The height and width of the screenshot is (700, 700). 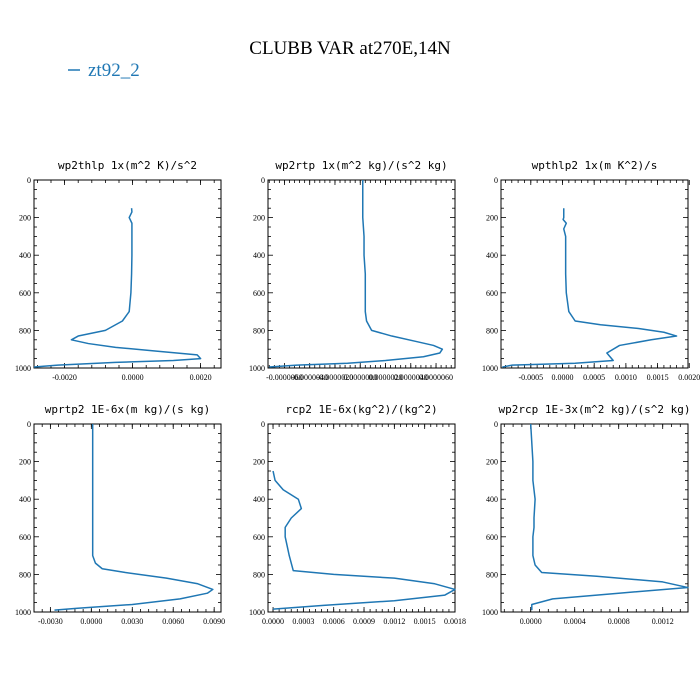 What do you see at coordinates (309, 377) in the screenshot?
I see `x-tick-label: -0.0000040` at bounding box center [309, 377].